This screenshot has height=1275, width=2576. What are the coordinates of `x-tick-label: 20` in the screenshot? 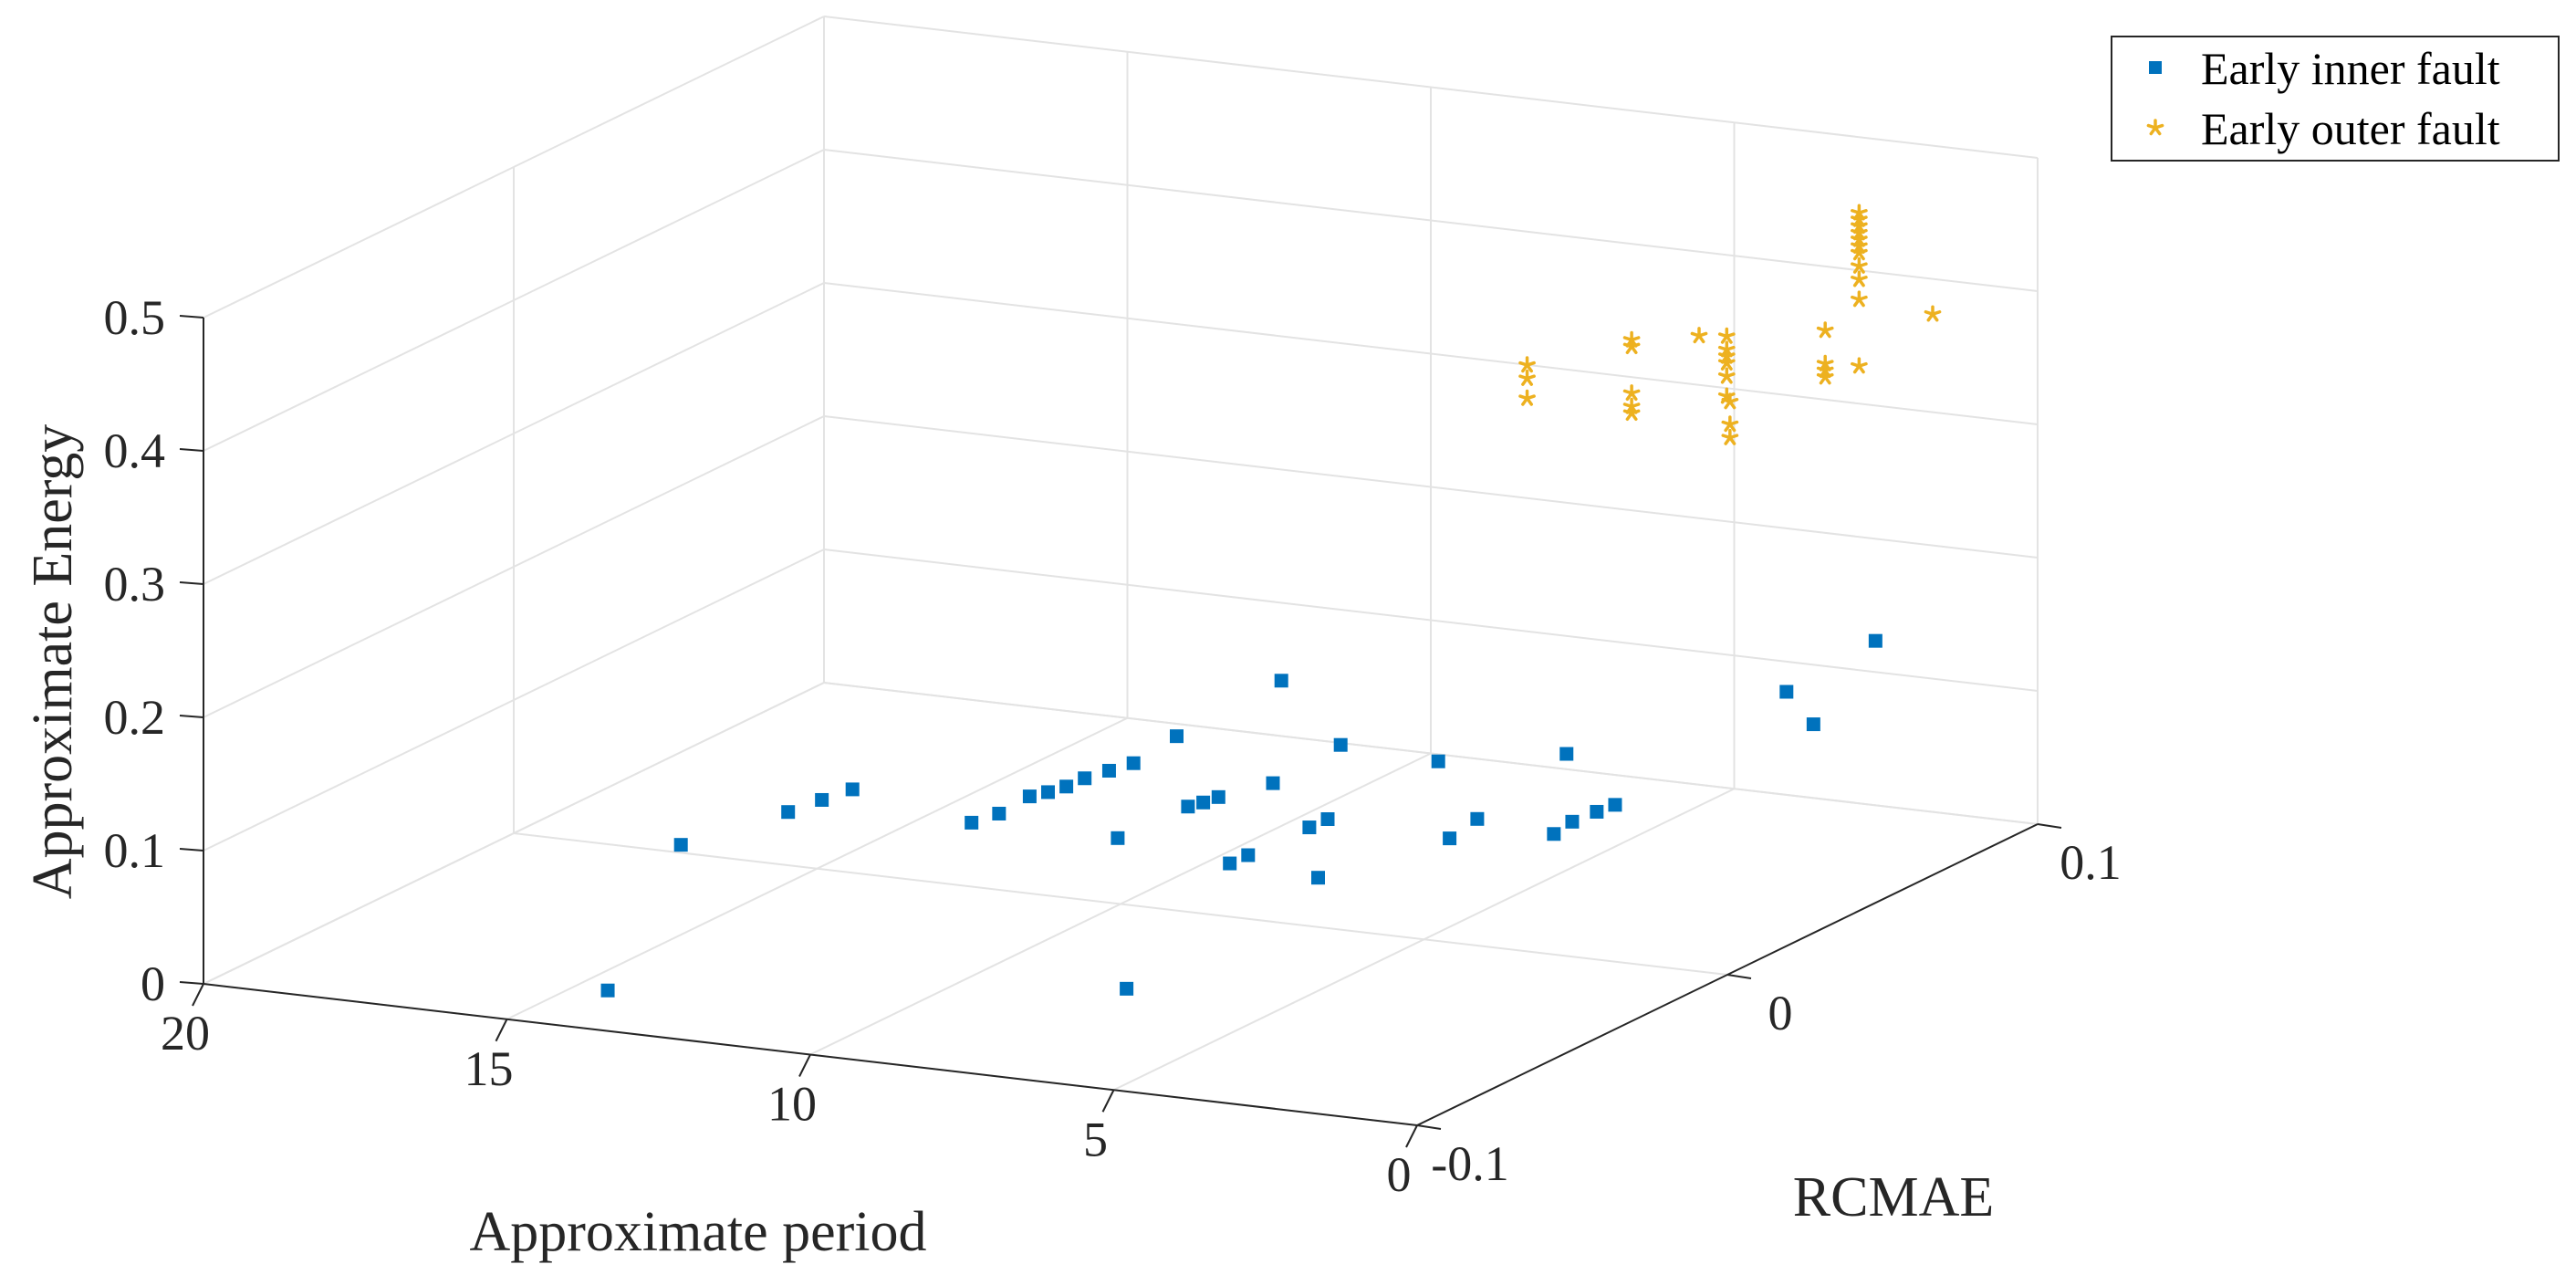 It's located at (185, 1033).